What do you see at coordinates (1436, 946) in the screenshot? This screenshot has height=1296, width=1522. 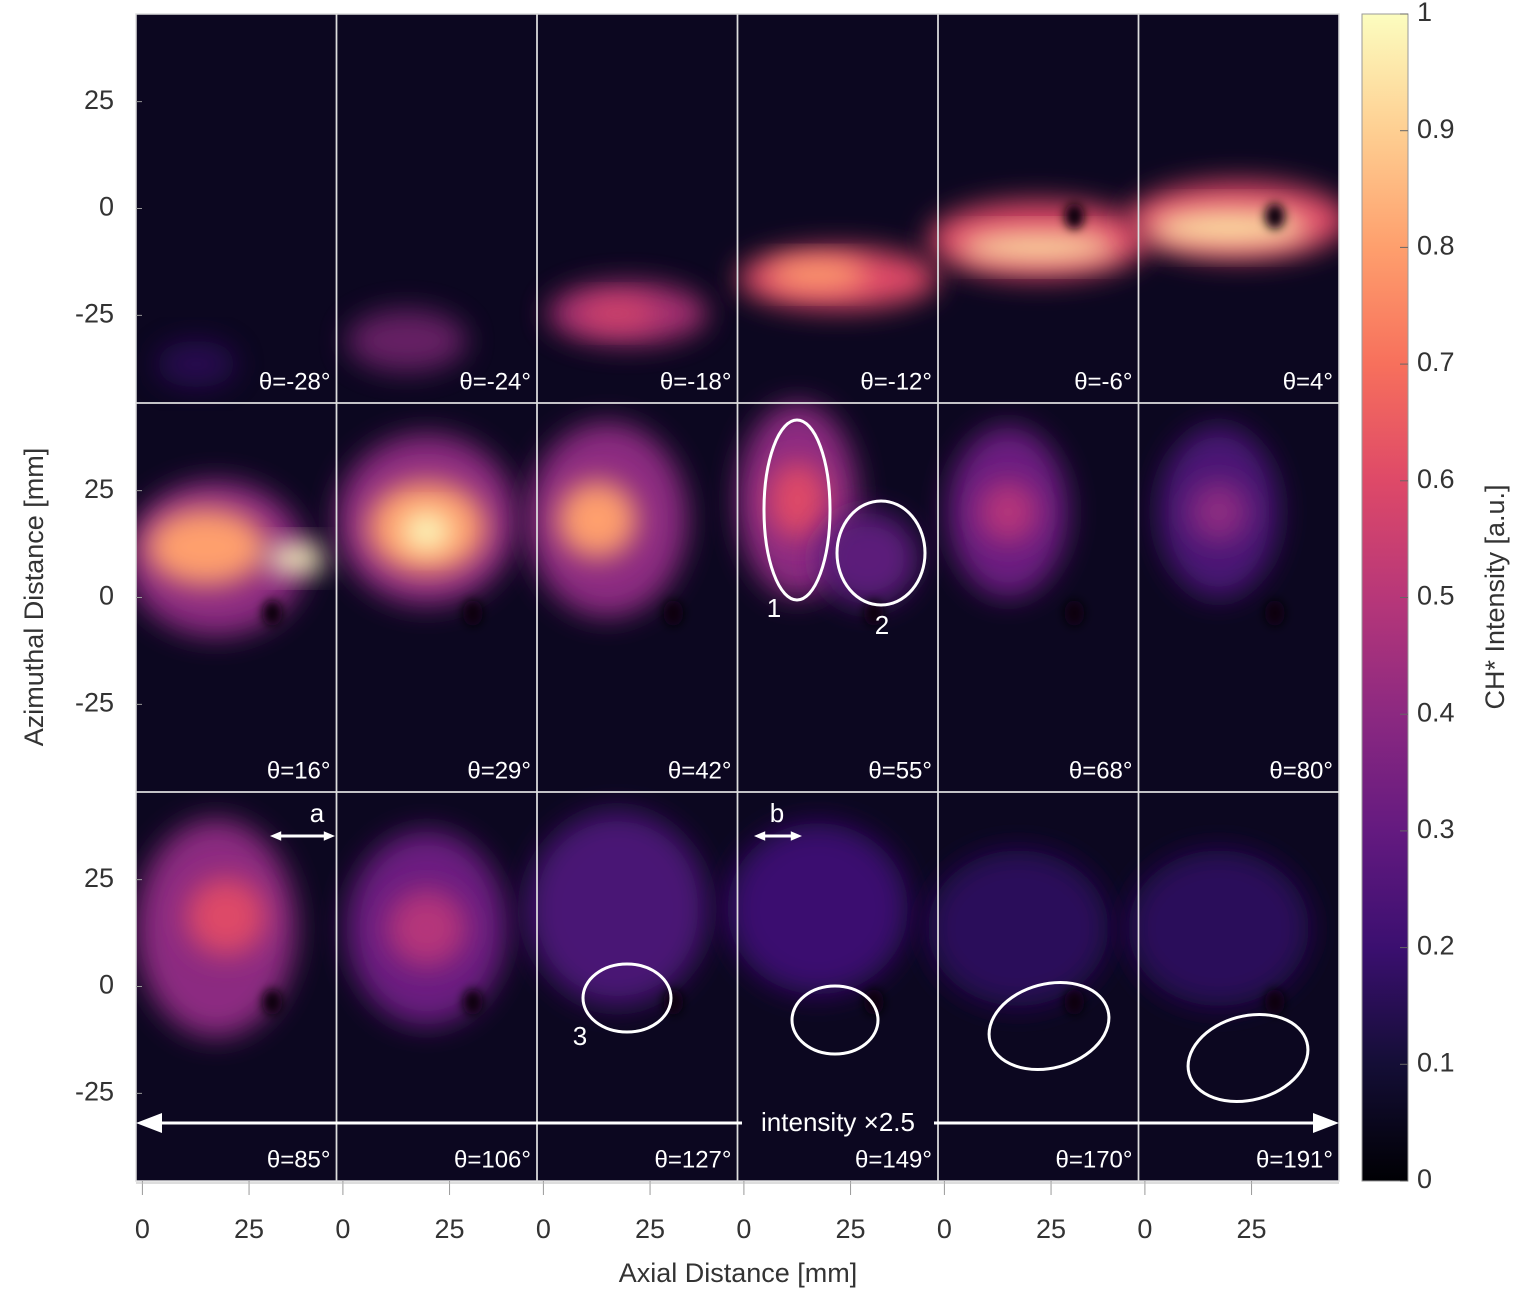 I see `colorbar-tick-label: 0.2` at bounding box center [1436, 946].